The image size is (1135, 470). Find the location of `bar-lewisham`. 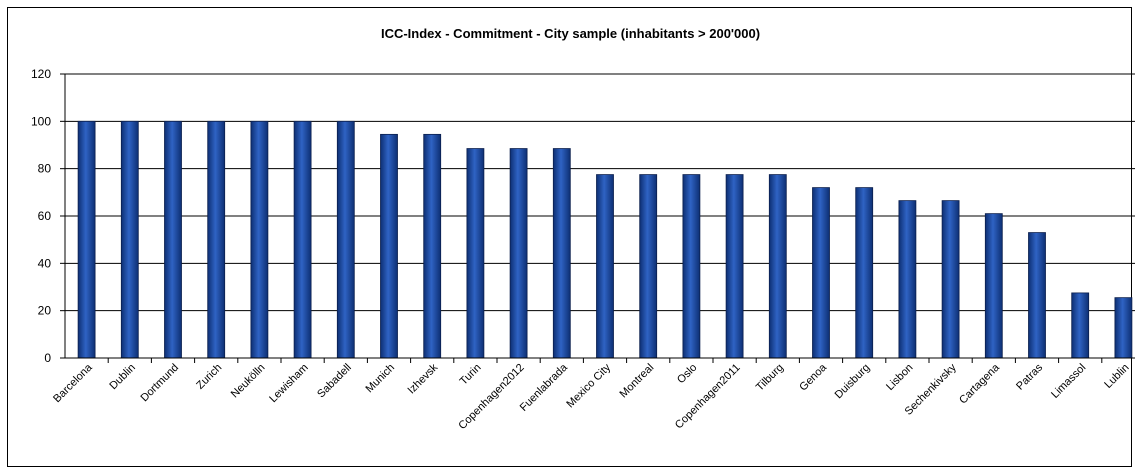

bar-lewisham is located at coordinates (302, 239).